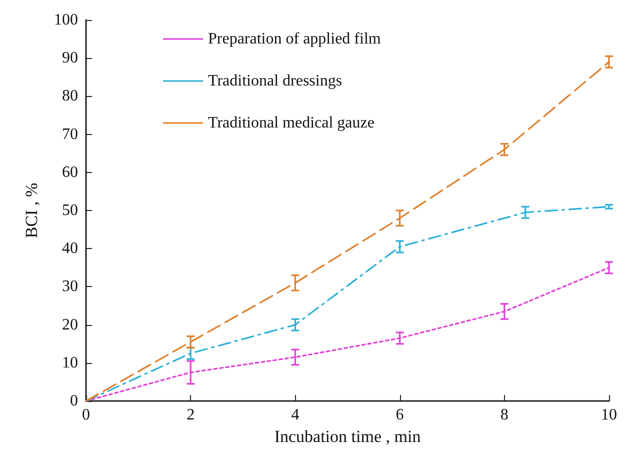 This screenshot has width=641, height=472. I want to click on legend-label: Preparation of applied film, so click(295, 39).